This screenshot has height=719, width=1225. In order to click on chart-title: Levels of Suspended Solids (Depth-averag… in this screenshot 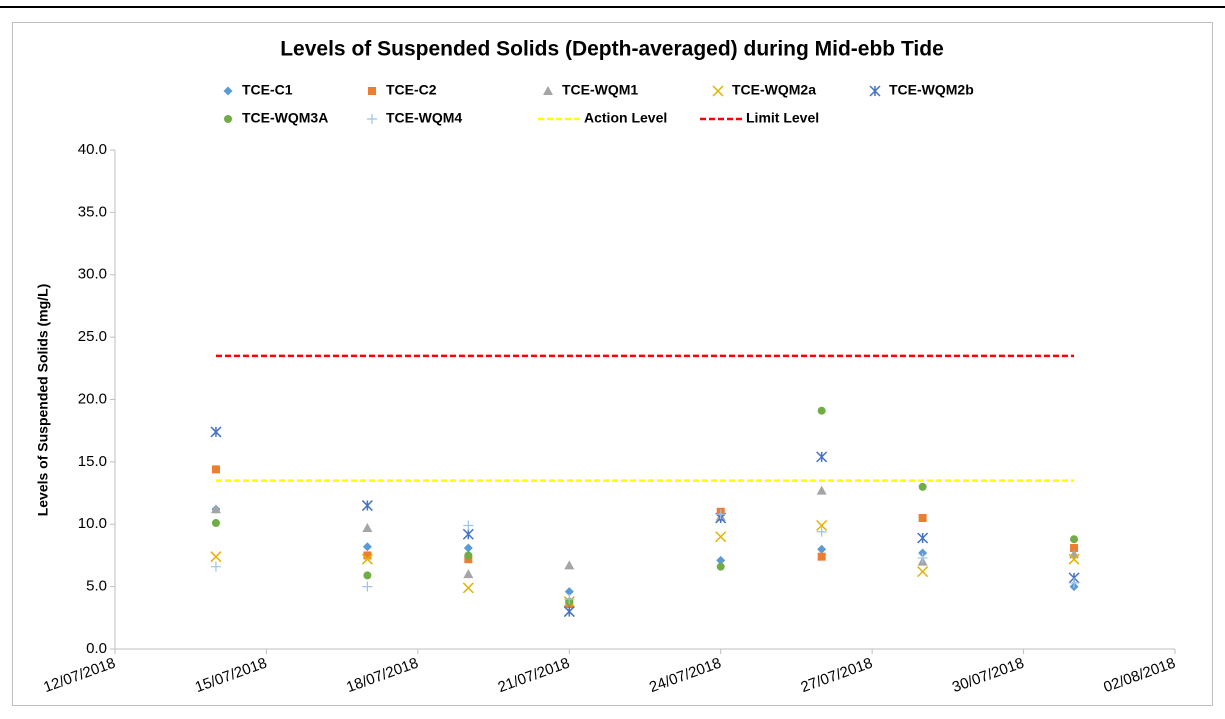, I will do `click(612, 49)`.